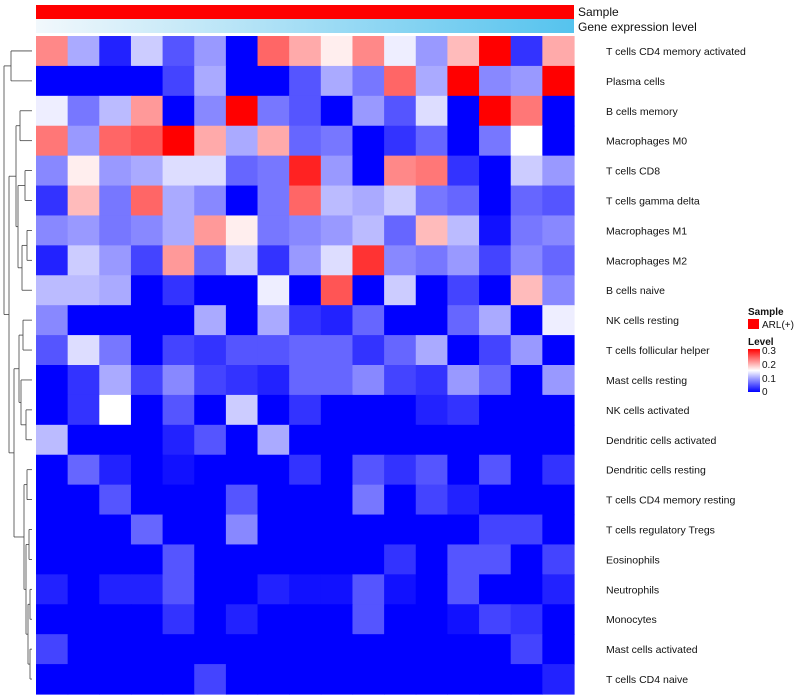 The width and height of the screenshot is (800, 700). I want to click on row-label: Macrophages M2, so click(646, 261).